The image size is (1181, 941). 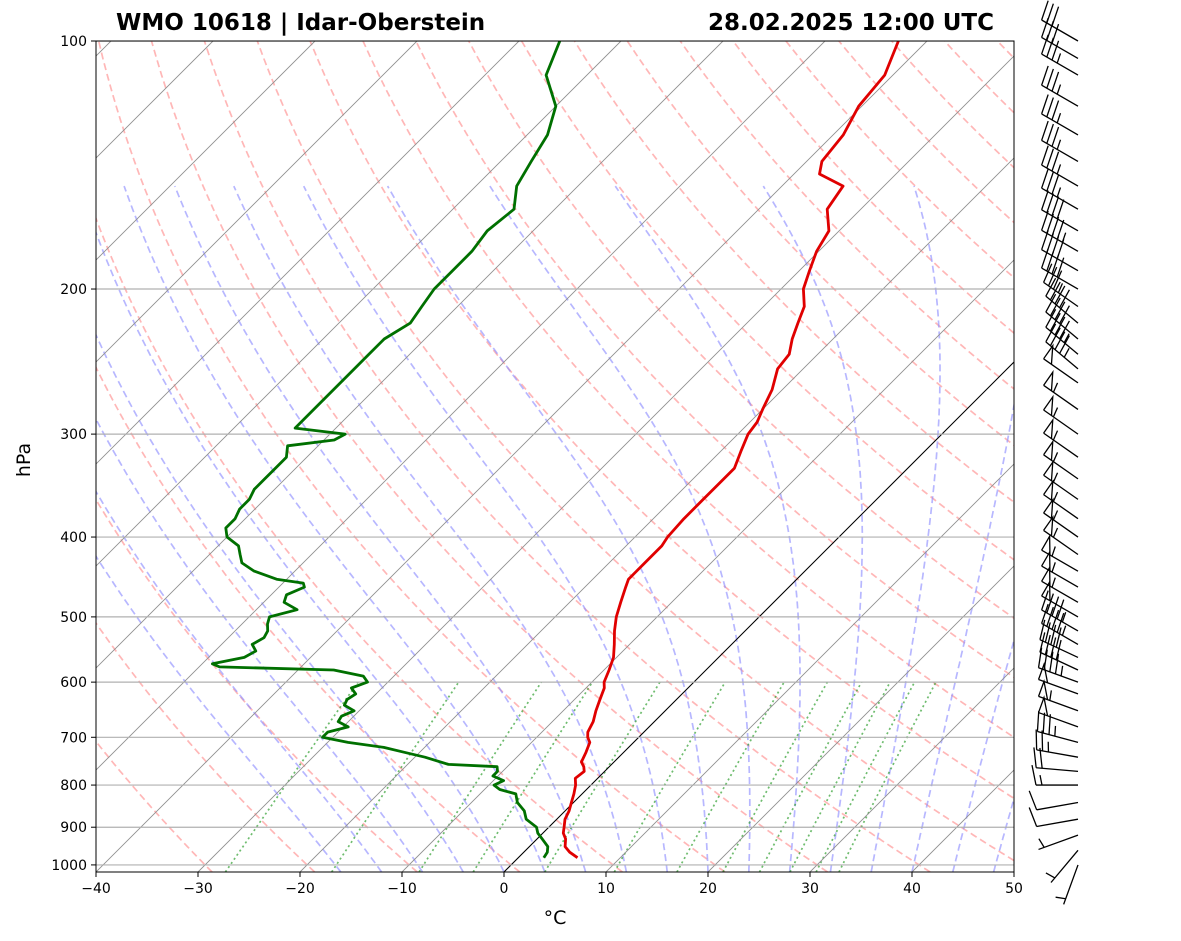 I want to click on x-axis-label: °C, so click(x=555, y=918).